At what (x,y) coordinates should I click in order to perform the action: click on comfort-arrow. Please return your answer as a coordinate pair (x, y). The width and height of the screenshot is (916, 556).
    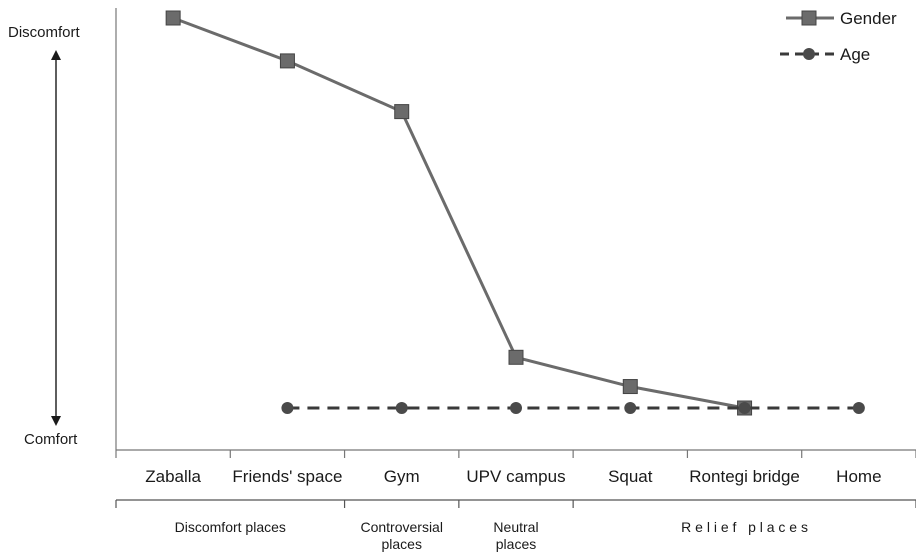
    Looking at the image, I should click on (56, 238).